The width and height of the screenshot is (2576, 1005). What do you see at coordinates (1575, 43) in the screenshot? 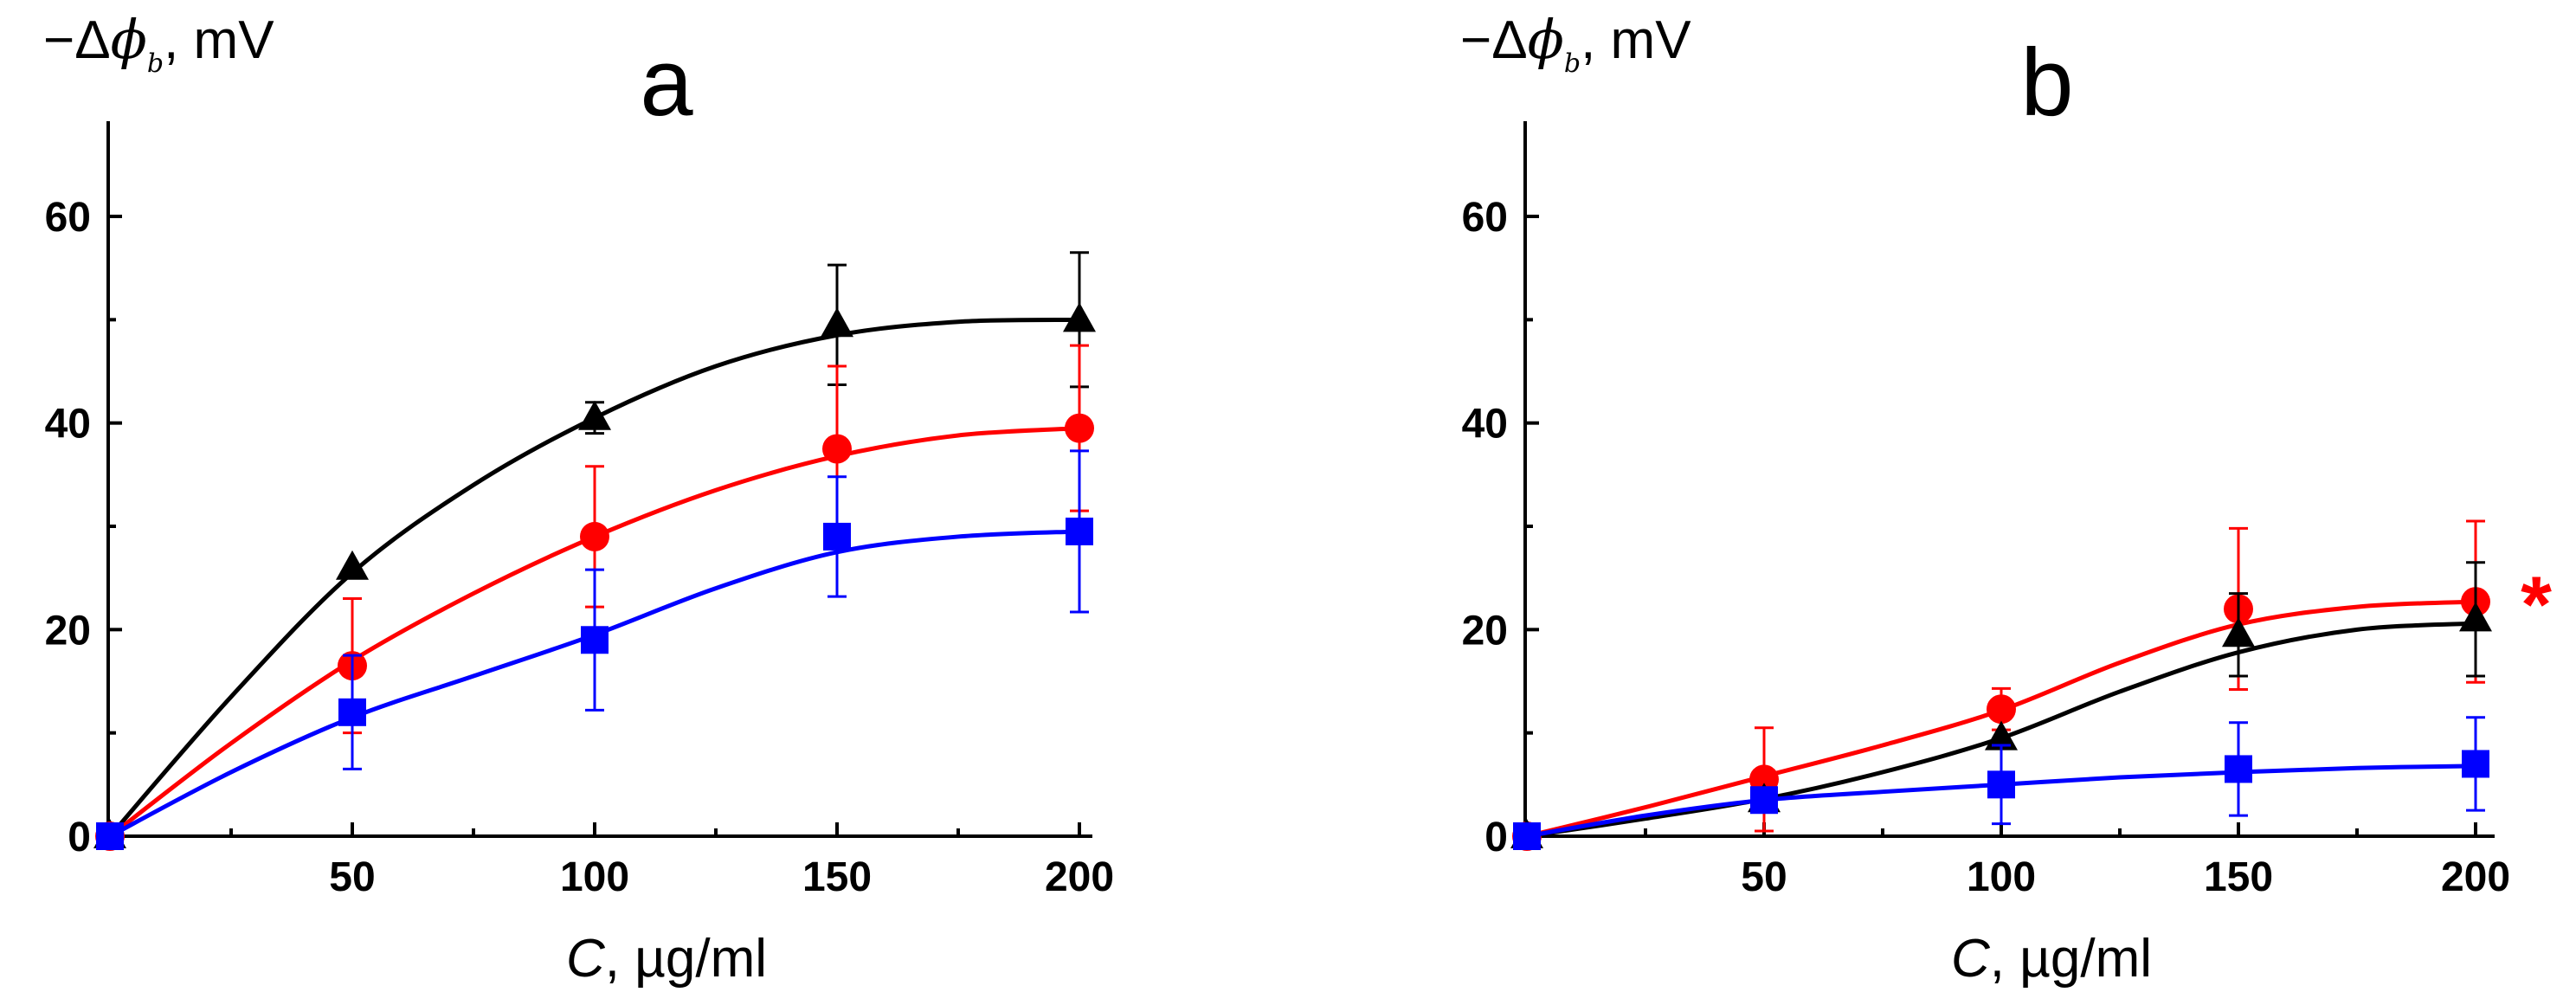
I see `panel-b-y-axis-title: −Δϕb, mV` at bounding box center [1575, 43].